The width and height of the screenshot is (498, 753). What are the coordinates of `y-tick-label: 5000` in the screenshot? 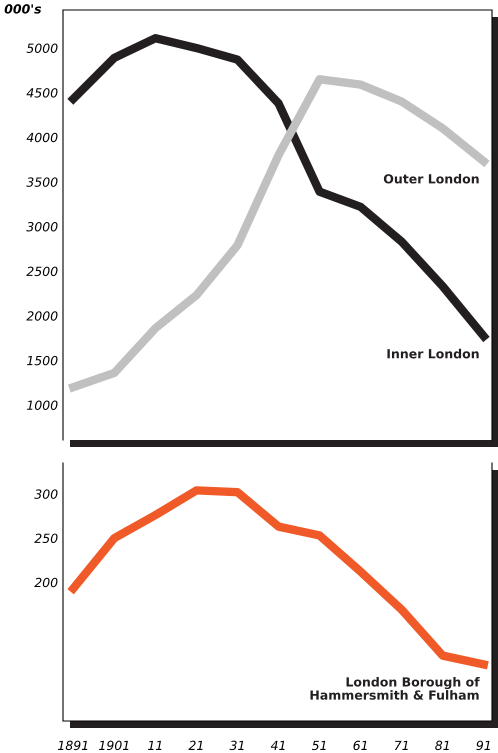 It's located at (42, 48).